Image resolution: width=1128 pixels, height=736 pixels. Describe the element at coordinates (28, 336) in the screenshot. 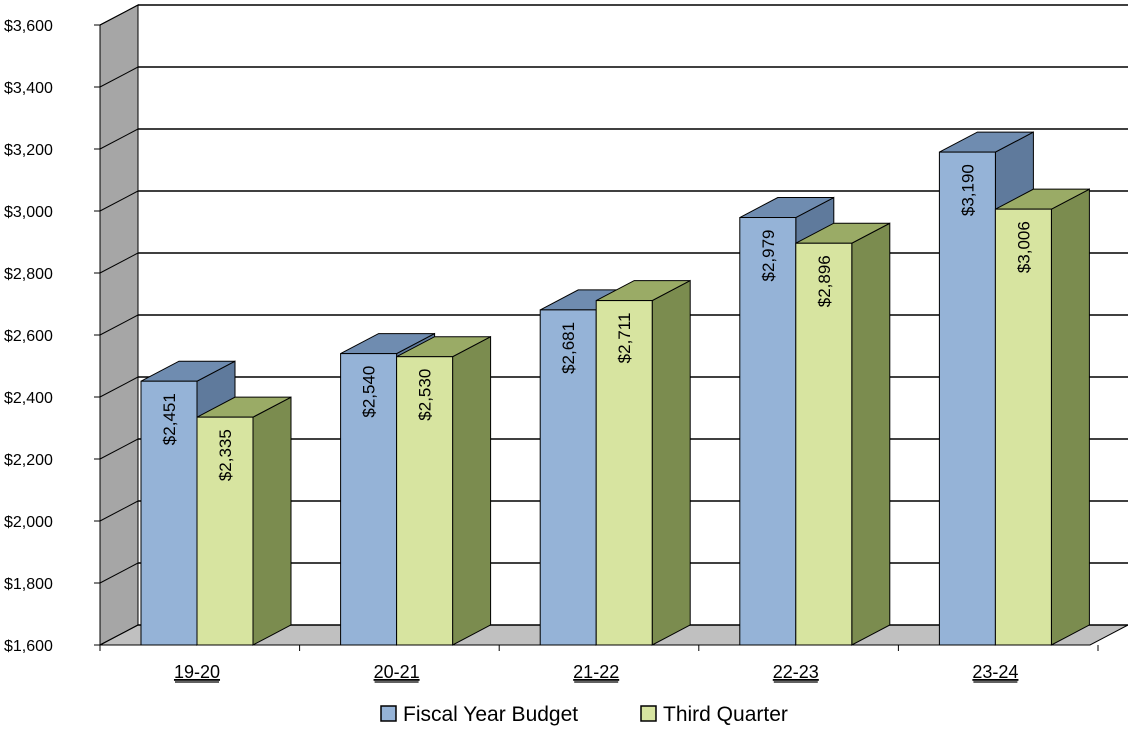

I see `y-tick-label: $2,600` at that location.